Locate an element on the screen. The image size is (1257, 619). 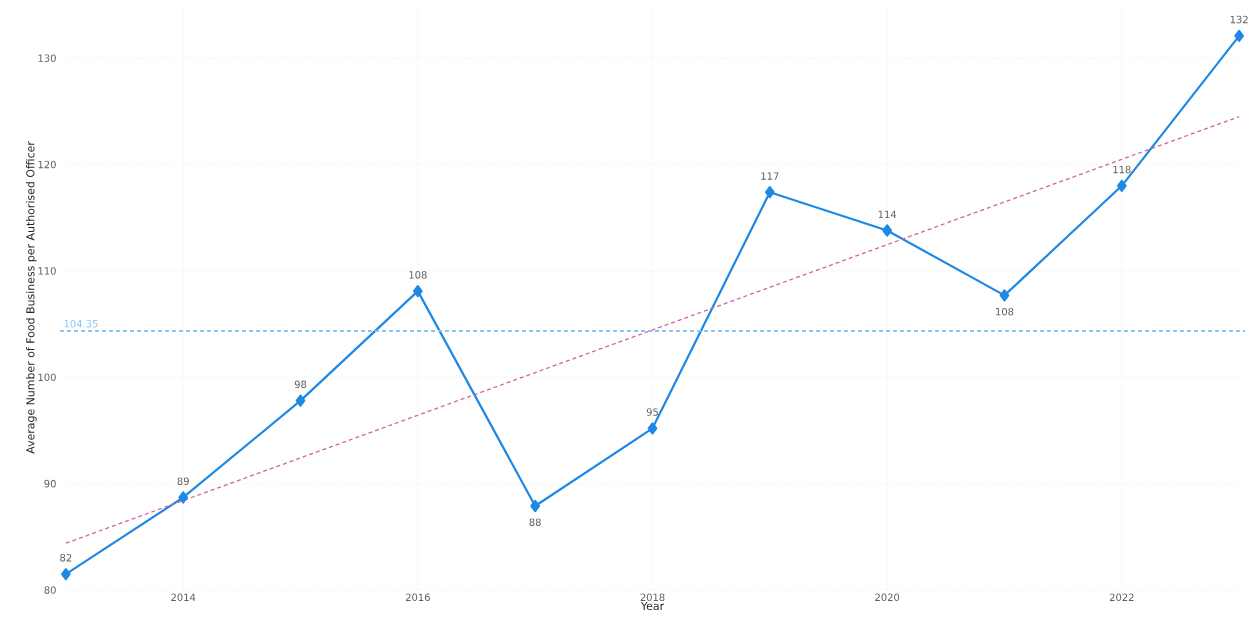
y-tick-label: 130 is located at coordinates (47, 58).